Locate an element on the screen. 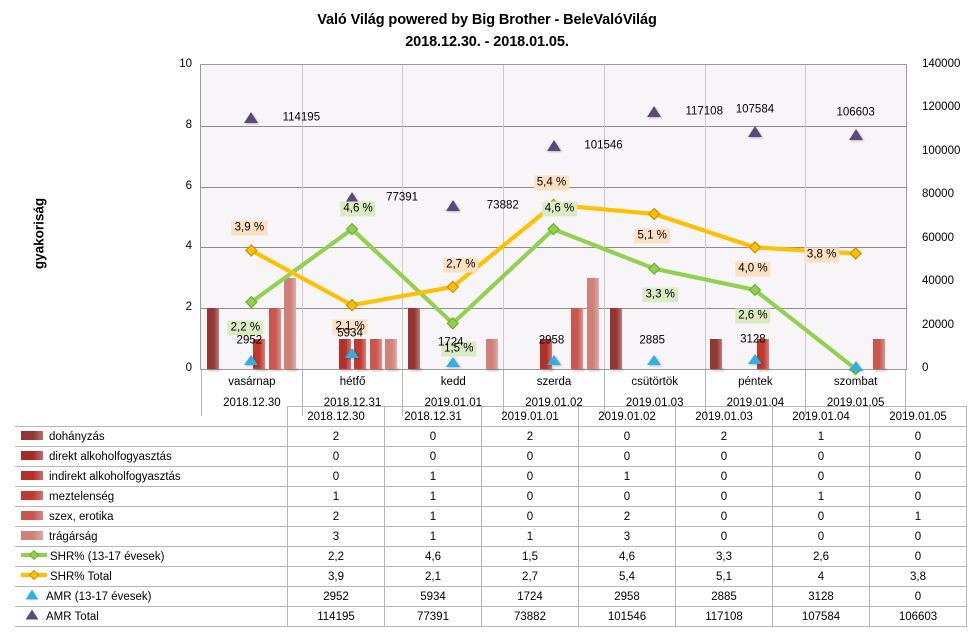 This screenshot has height=635, width=974. legend-label-text: trágárság is located at coordinates (73, 536).